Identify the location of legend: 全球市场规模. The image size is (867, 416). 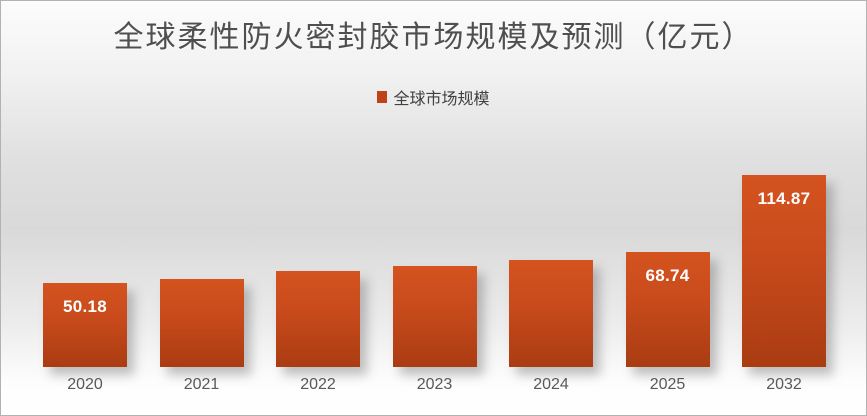
(433, 97).